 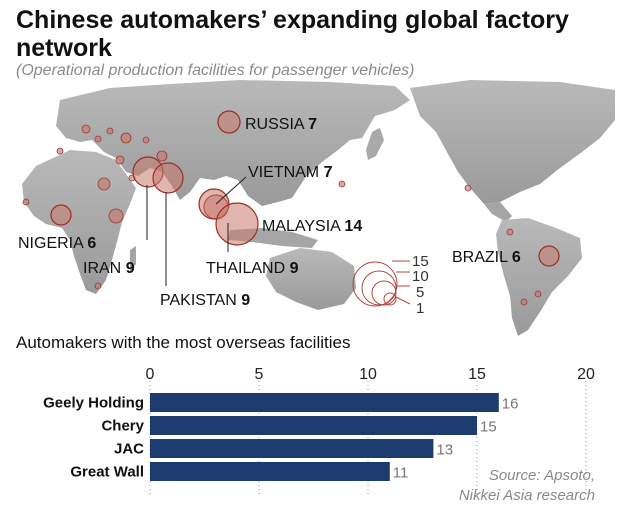 What do you see at coordinates (586, 374) in the screenshot?
I see `x-tick-label-4: 20` at bounding box center [586, 374].